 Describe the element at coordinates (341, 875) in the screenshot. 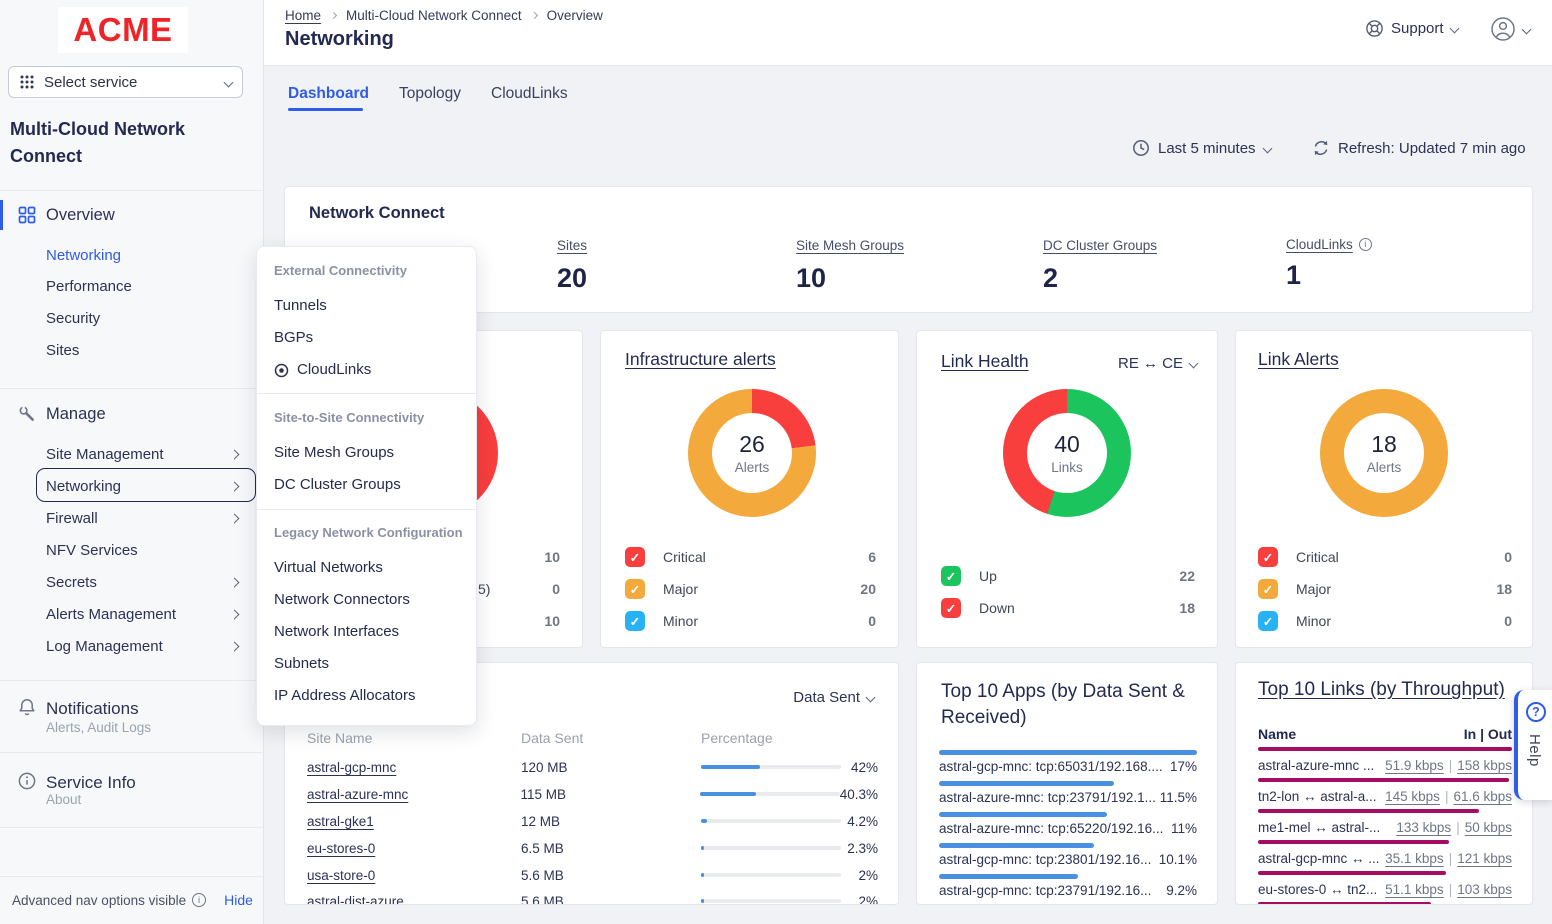

I see `site-name-link: usa-store-0` at that location.